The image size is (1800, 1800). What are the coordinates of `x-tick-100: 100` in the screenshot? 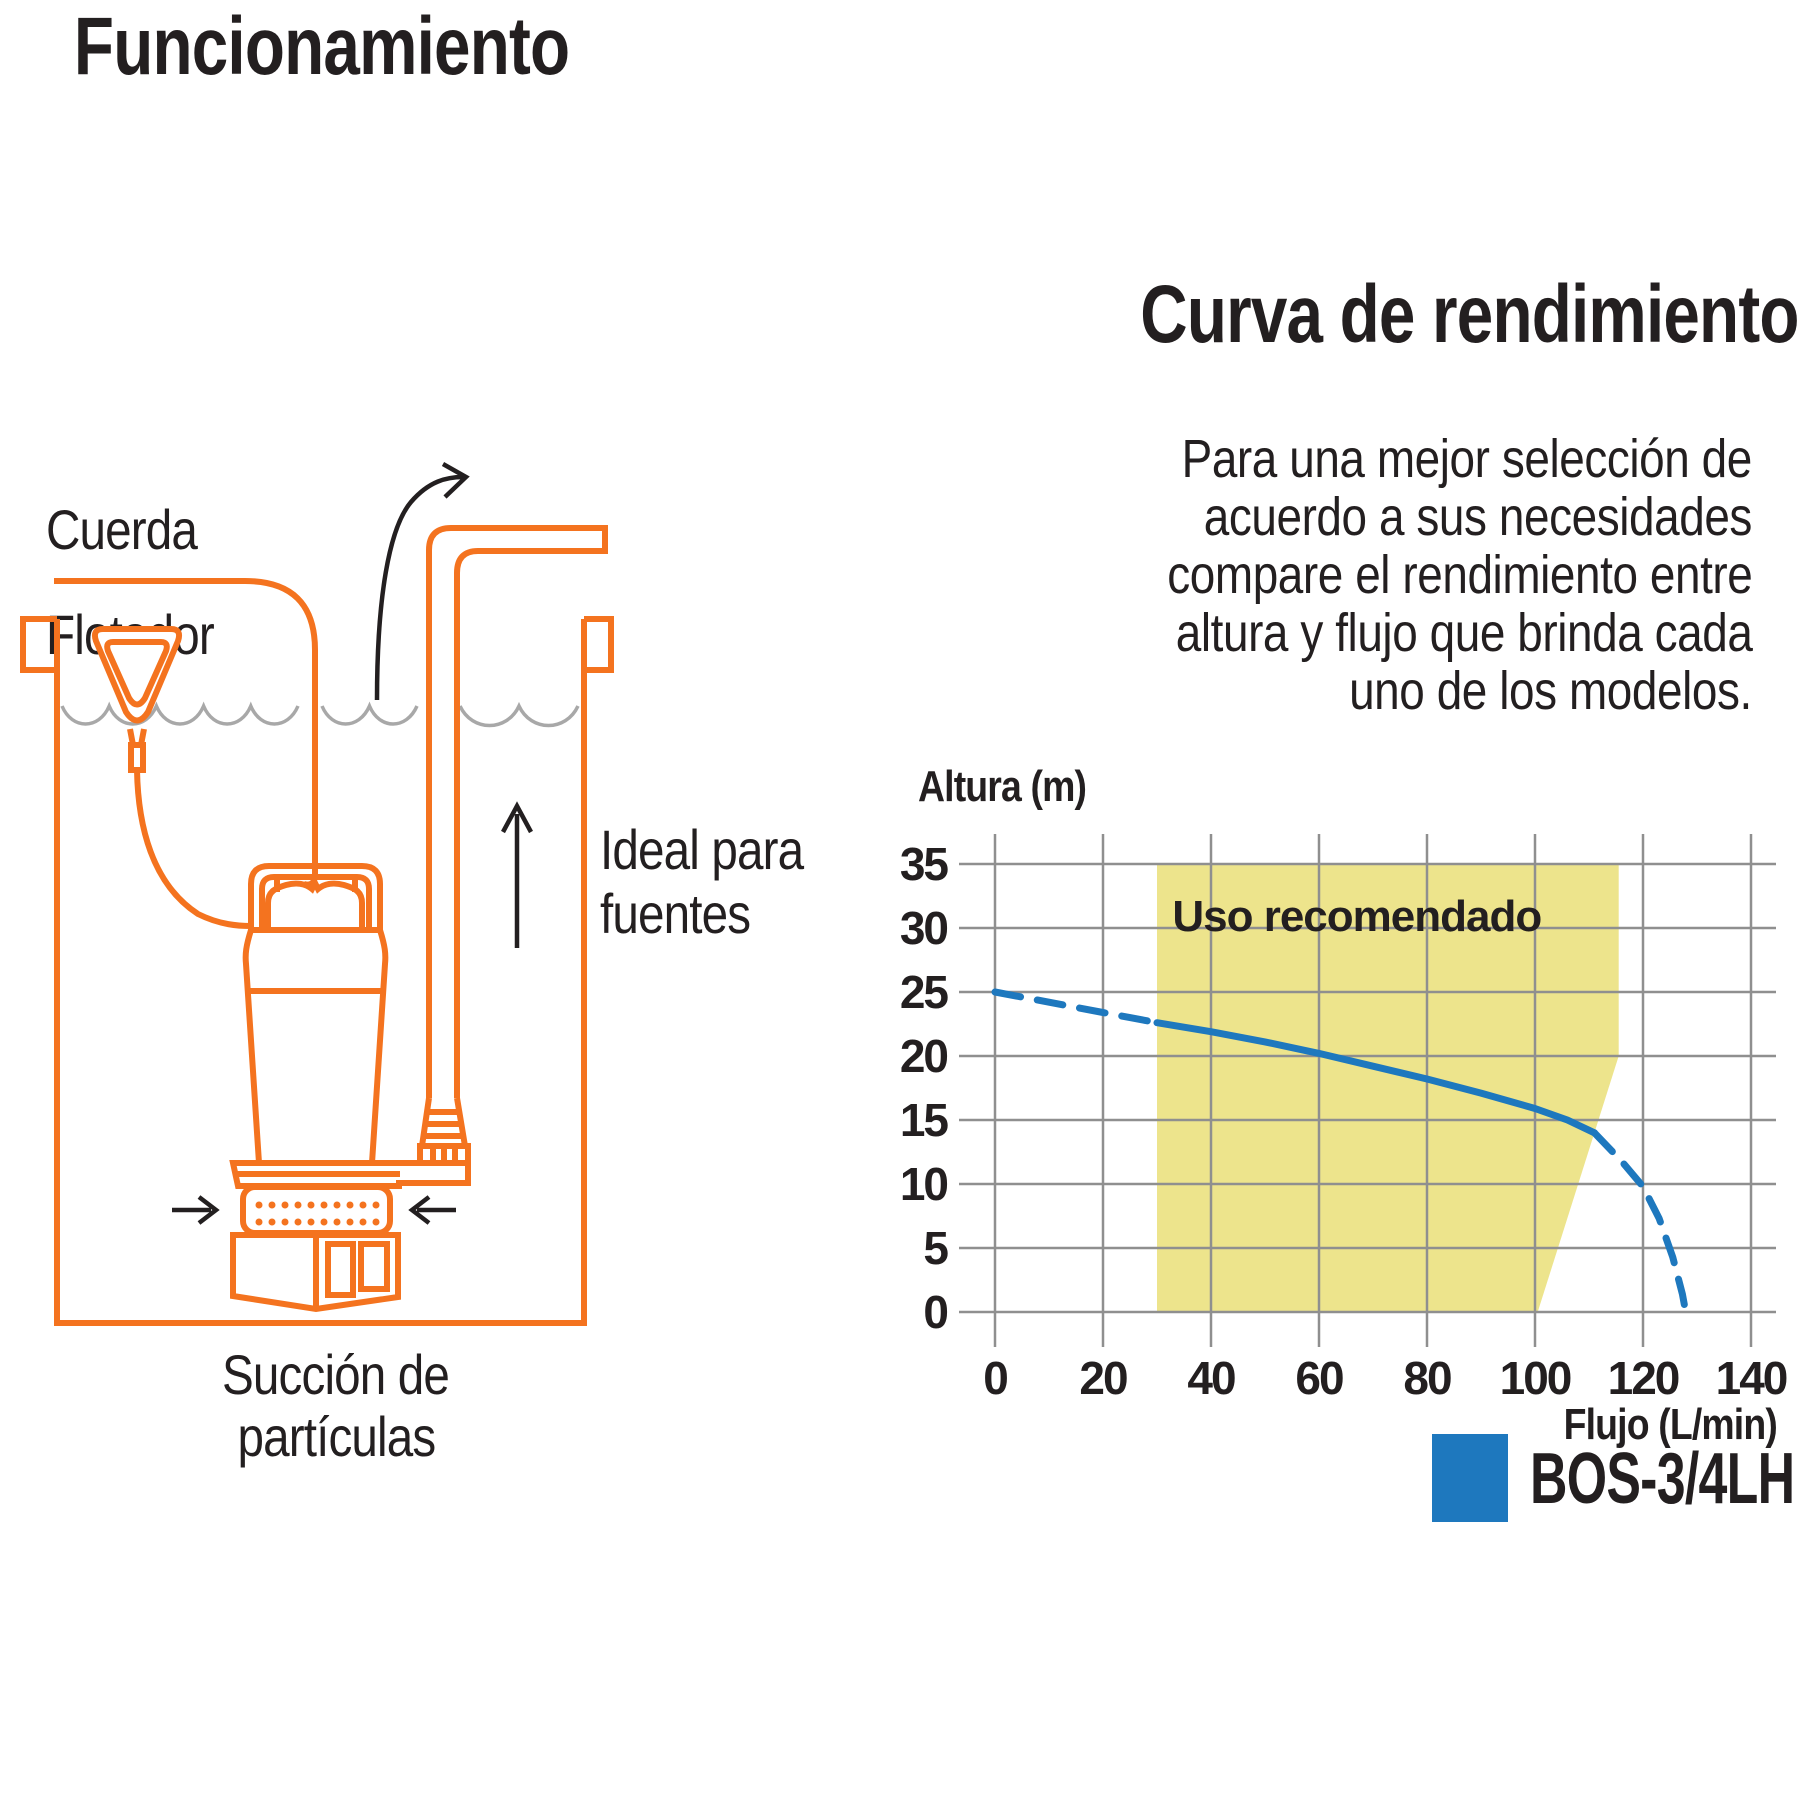 It's located at (1535, 1378).